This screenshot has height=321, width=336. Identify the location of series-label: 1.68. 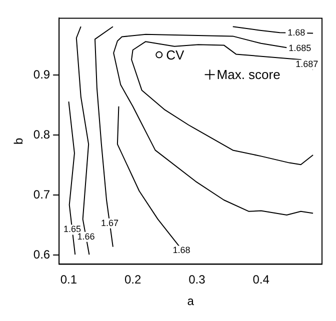
(181, 250).